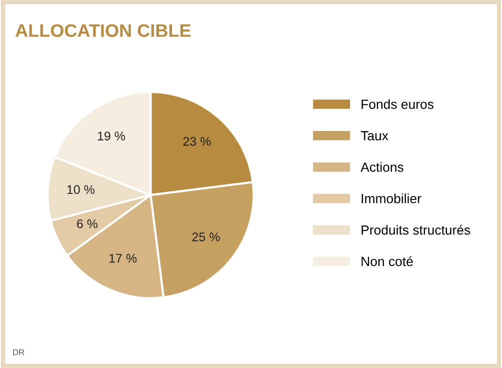 Image resolution: width=502 pixels, height=368 pixels. What do you see at coordinates (392, 199) in the screenshot?
I see `legend-label: Immobilier` at bounding box center [392, 199].